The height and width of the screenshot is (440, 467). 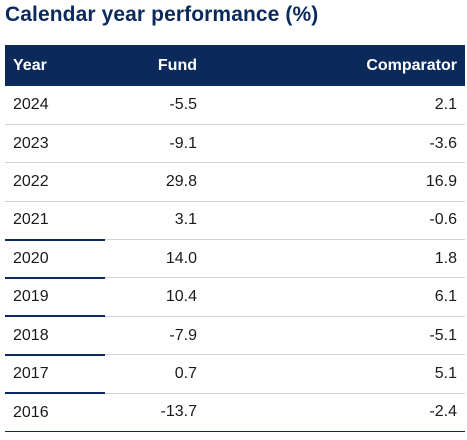 I want to click on table-row: 2018 -7.9 -5.1, so click(x=235, y=336).